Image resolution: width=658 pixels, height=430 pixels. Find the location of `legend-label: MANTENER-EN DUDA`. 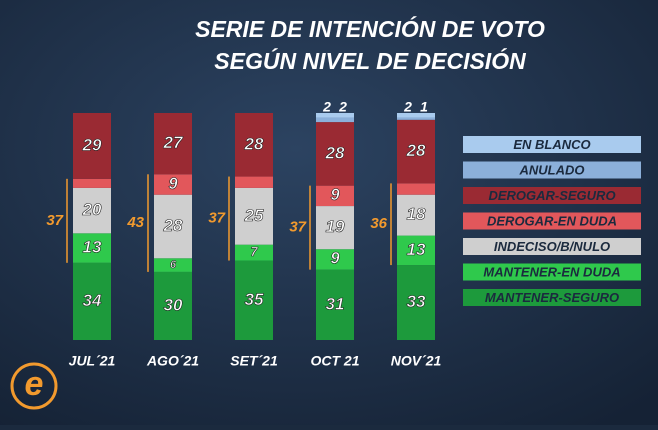

legend-label: MANTENER-EN DUDA is located at coordinates (551, 271).